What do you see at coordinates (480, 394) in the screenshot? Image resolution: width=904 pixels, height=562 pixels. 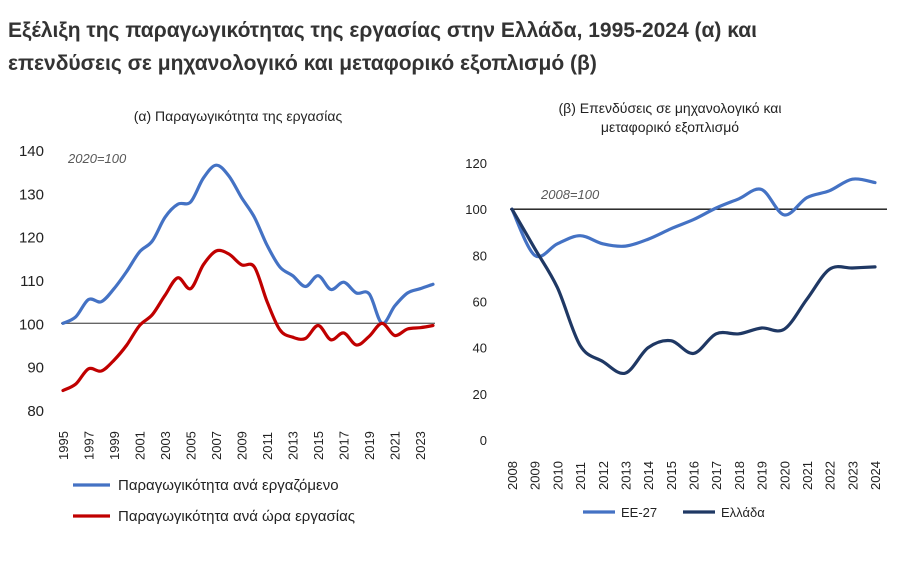 I see `chart-b-y-tick-label: 20` at bounding box center [480, 394].